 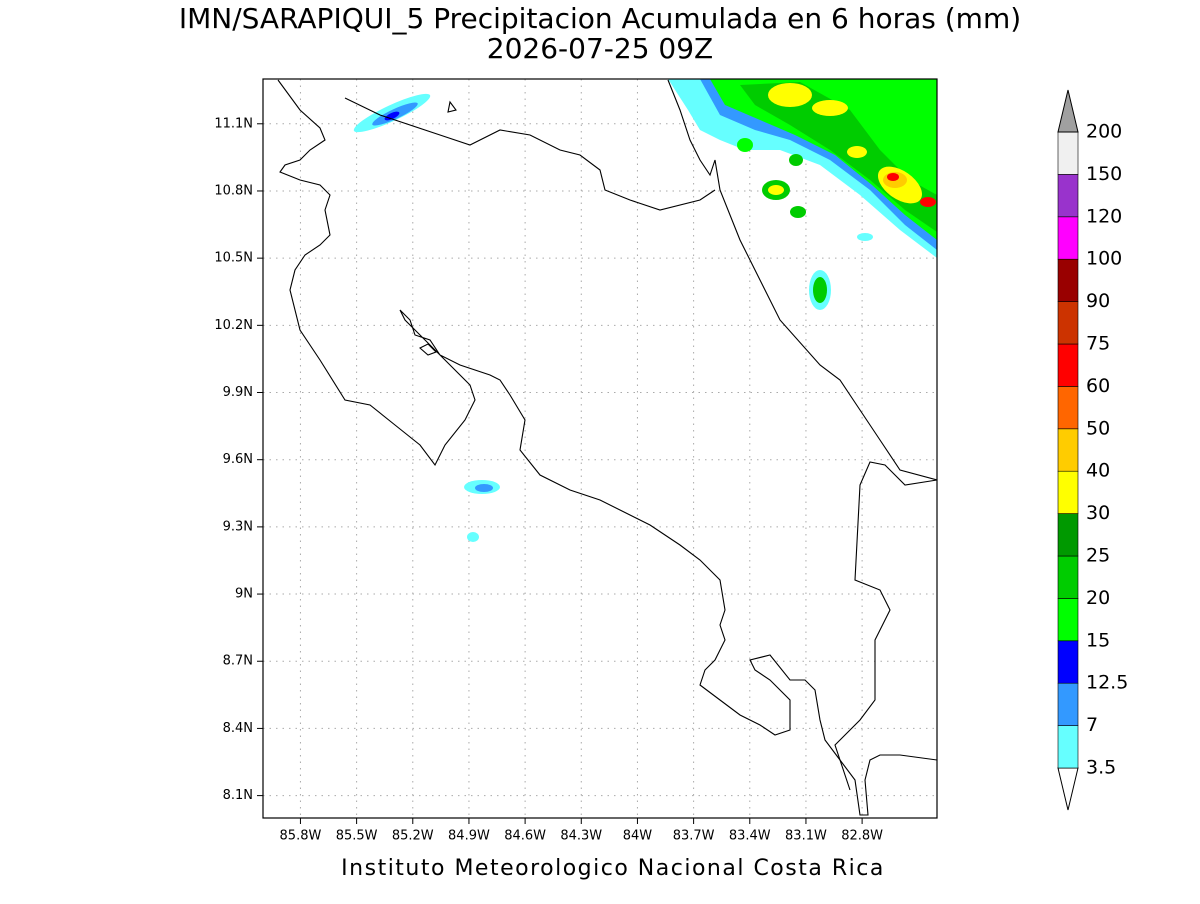 I want to click on colorbar-label: 25, so click(x=1098, y=556).